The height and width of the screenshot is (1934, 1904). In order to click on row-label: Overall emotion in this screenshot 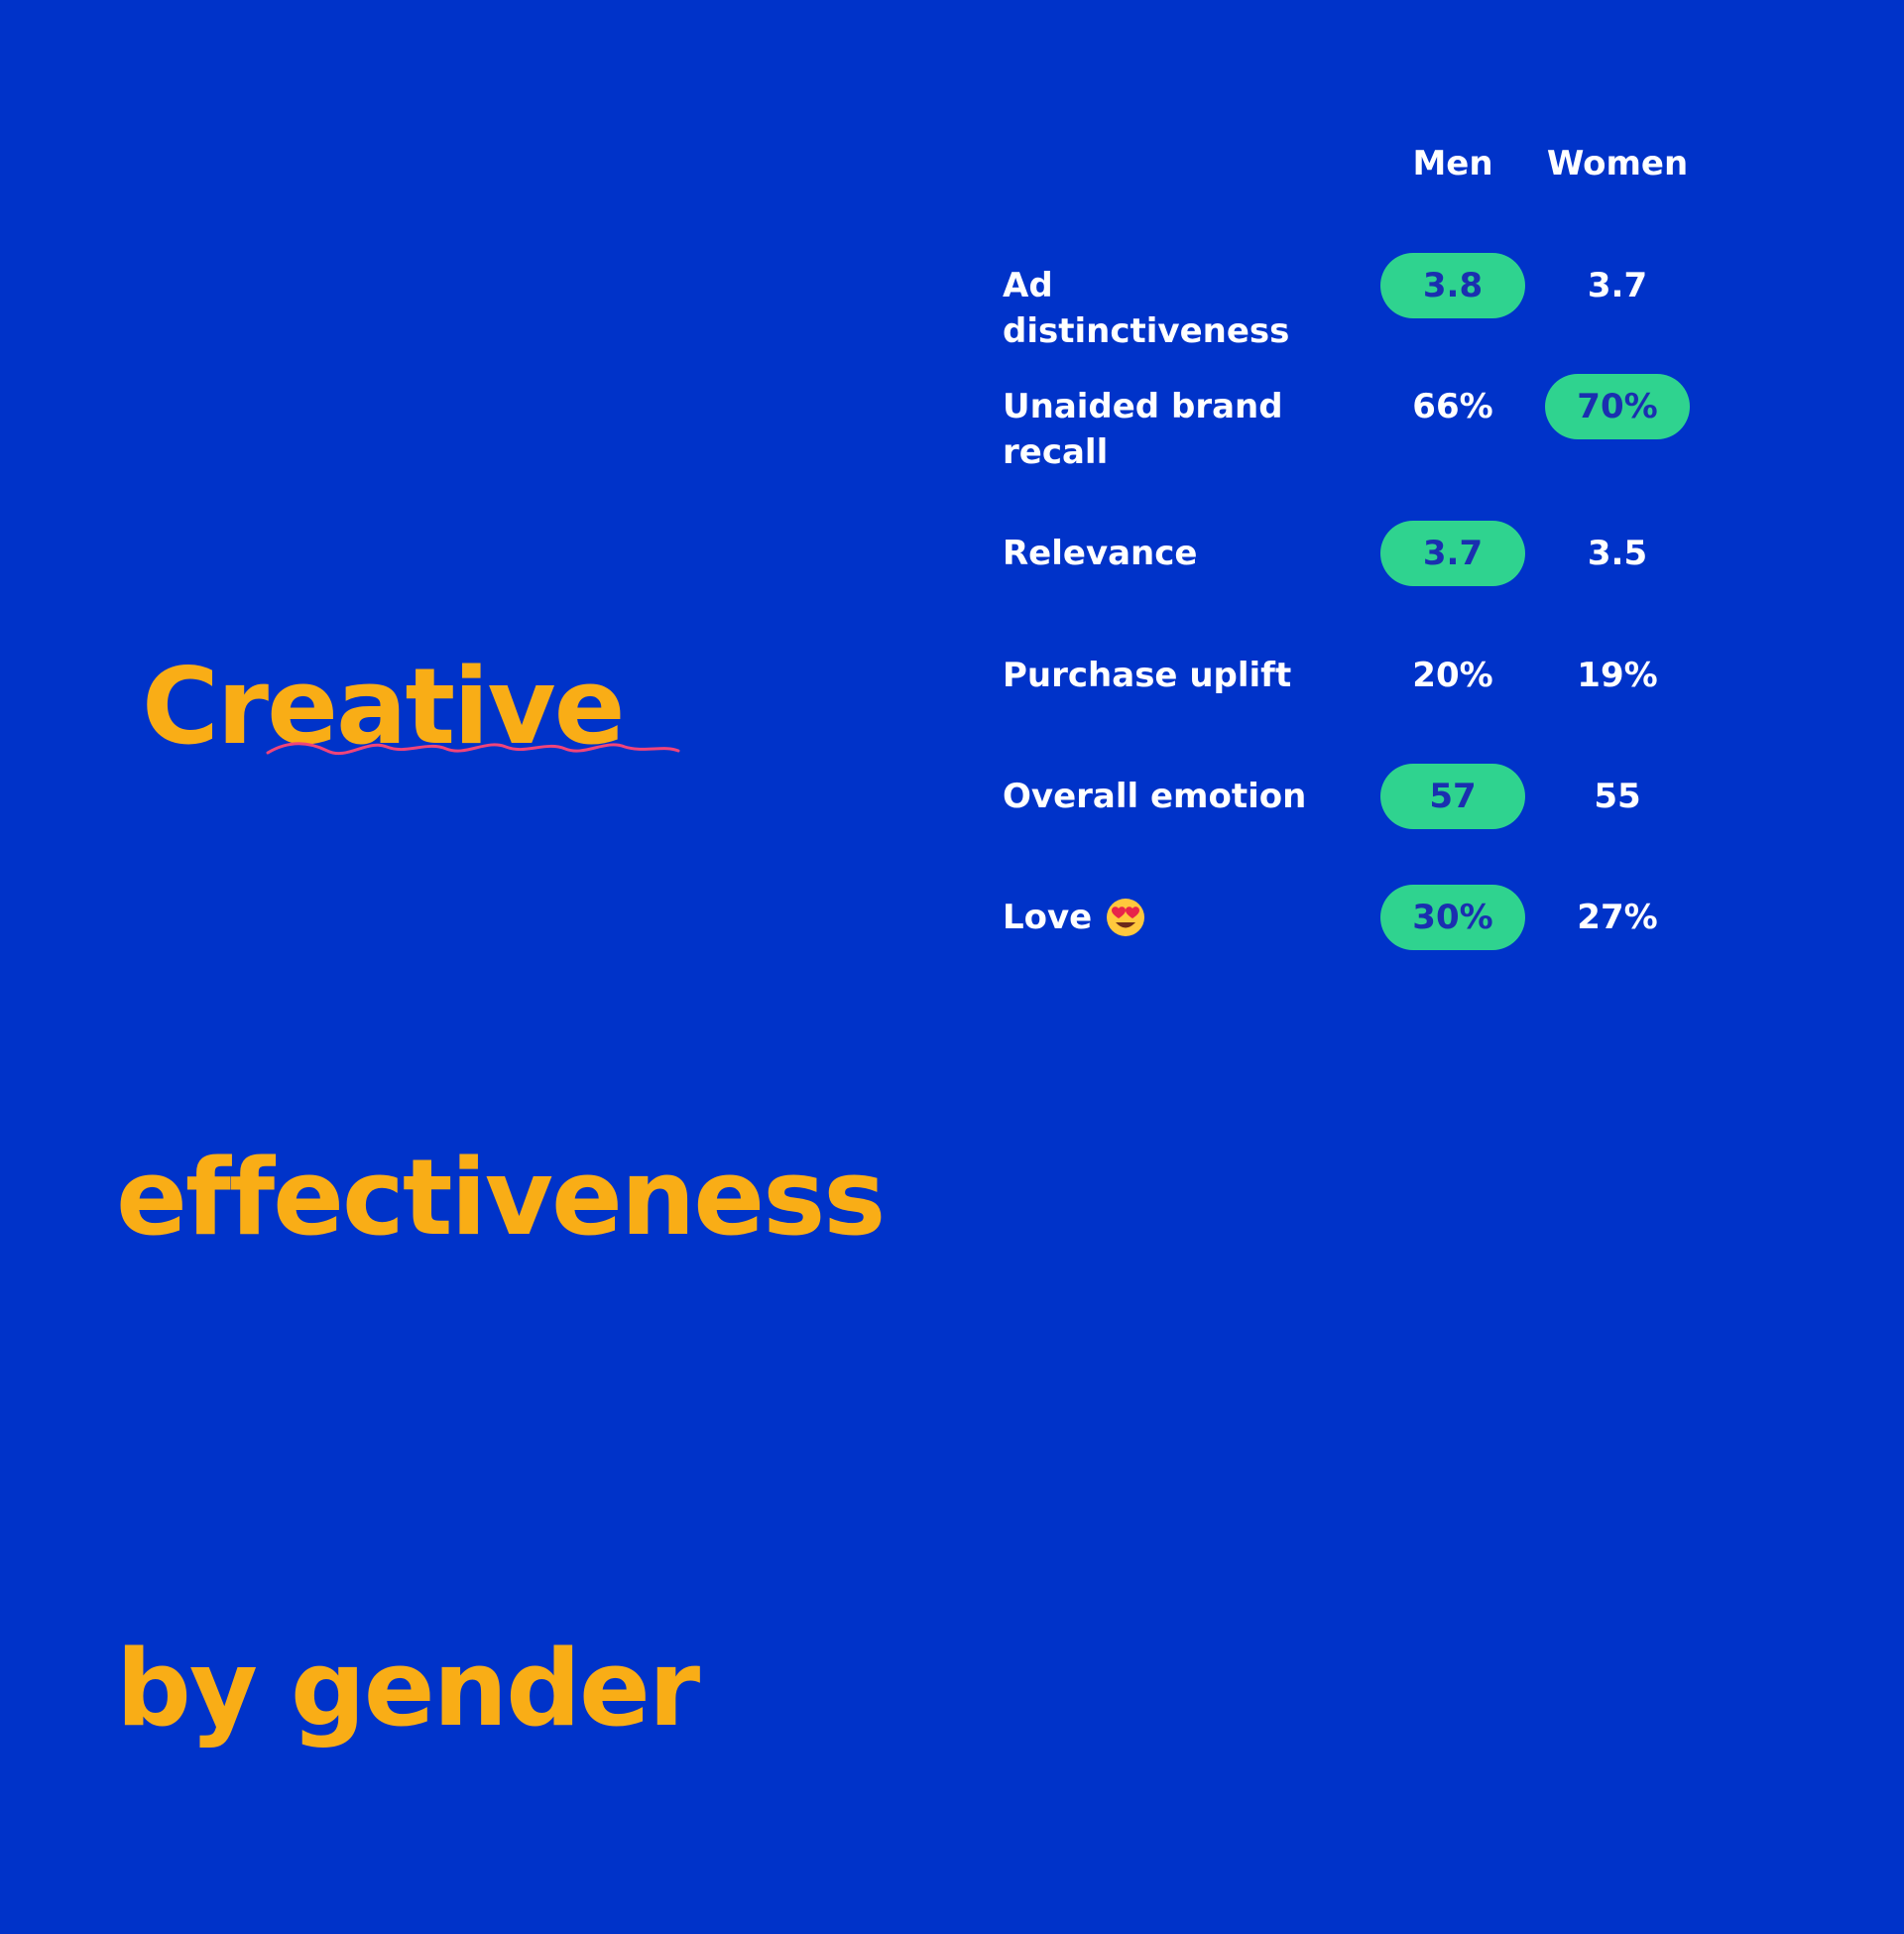, I will do `click(1171, 796)`.